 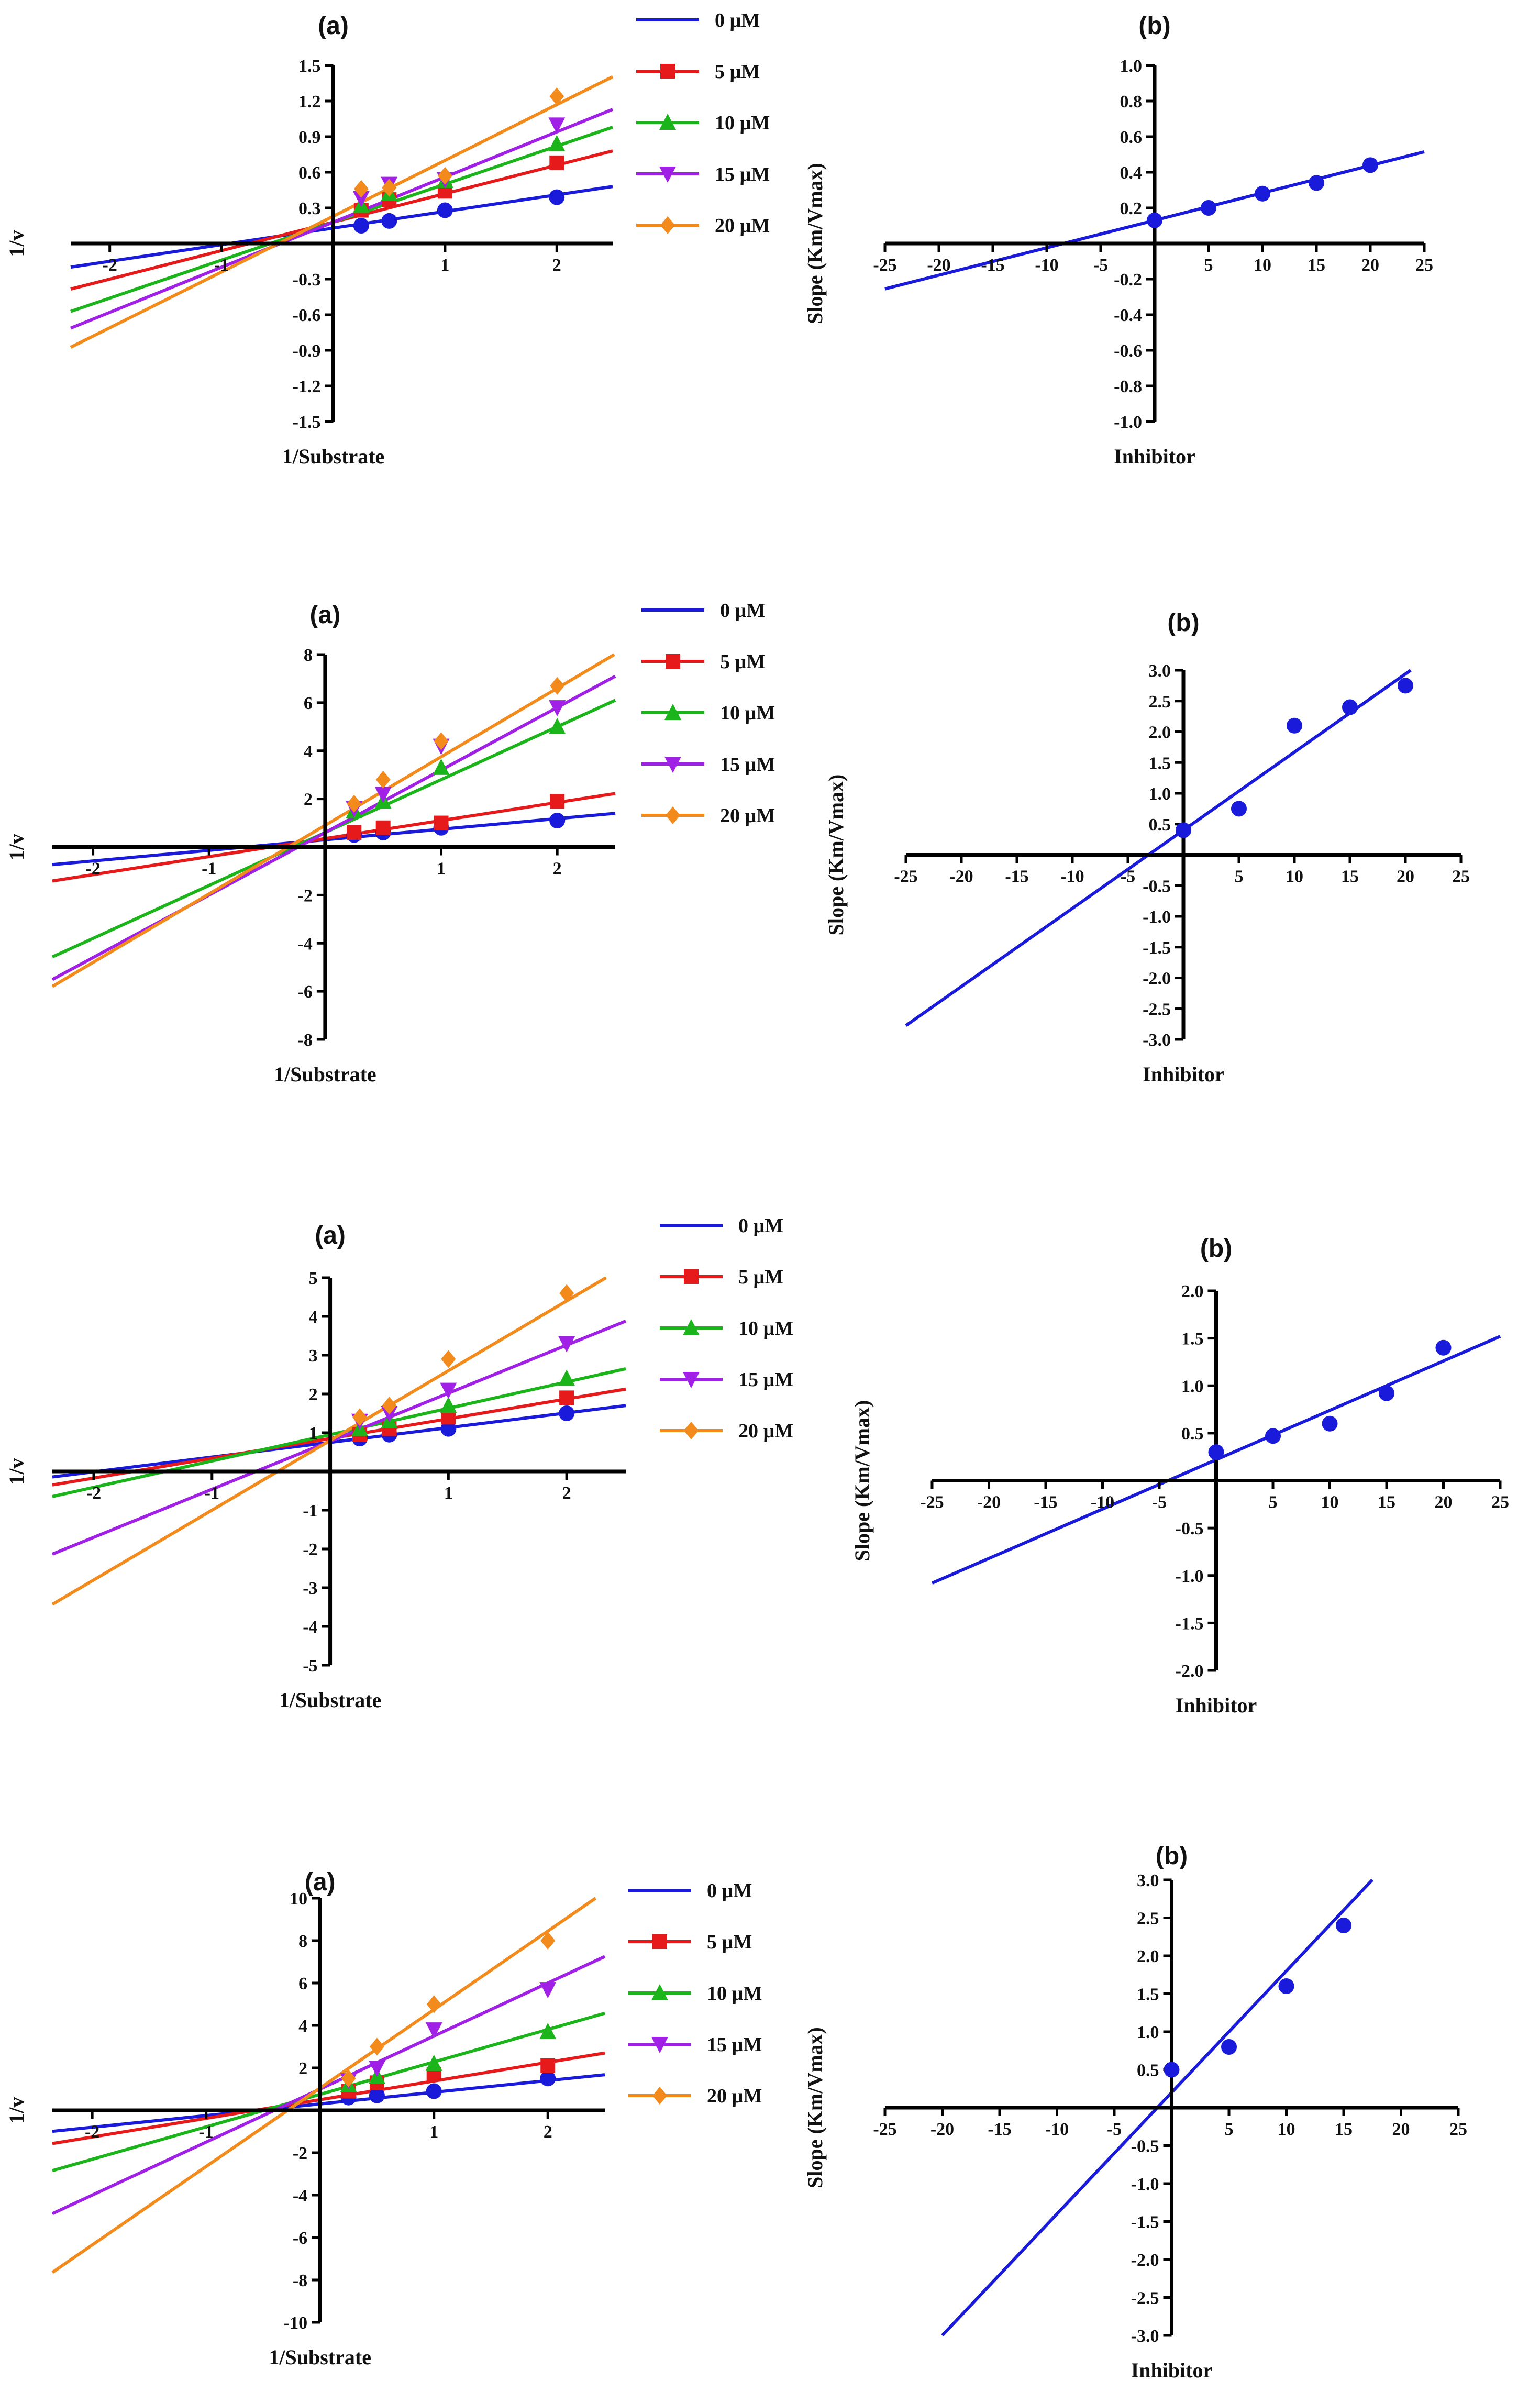 What do you see at coordinates (765, 1328) in the screenshot?
I see `legend-label-r3a-10: 10 µM` at bounding box center [765, 1328].